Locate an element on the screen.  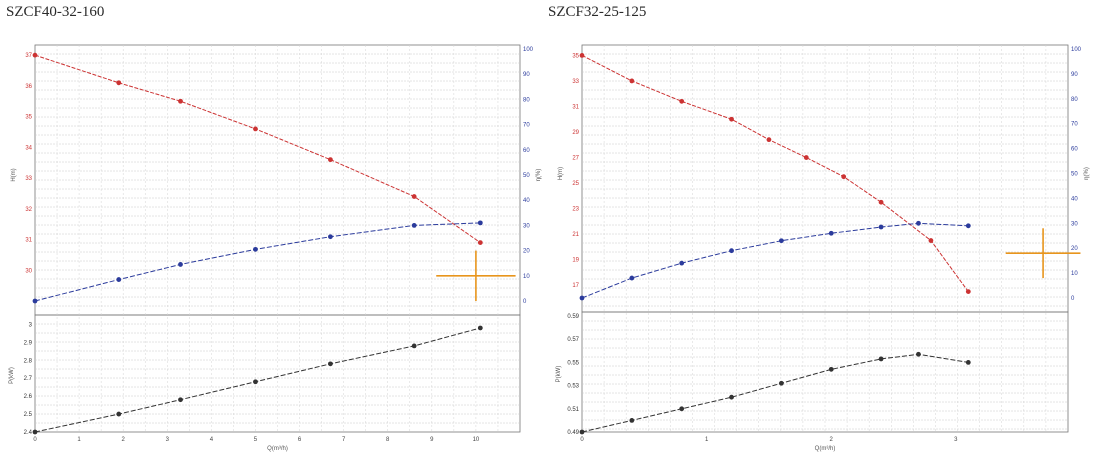
efficiency-line is located at coordinates (775, 260).